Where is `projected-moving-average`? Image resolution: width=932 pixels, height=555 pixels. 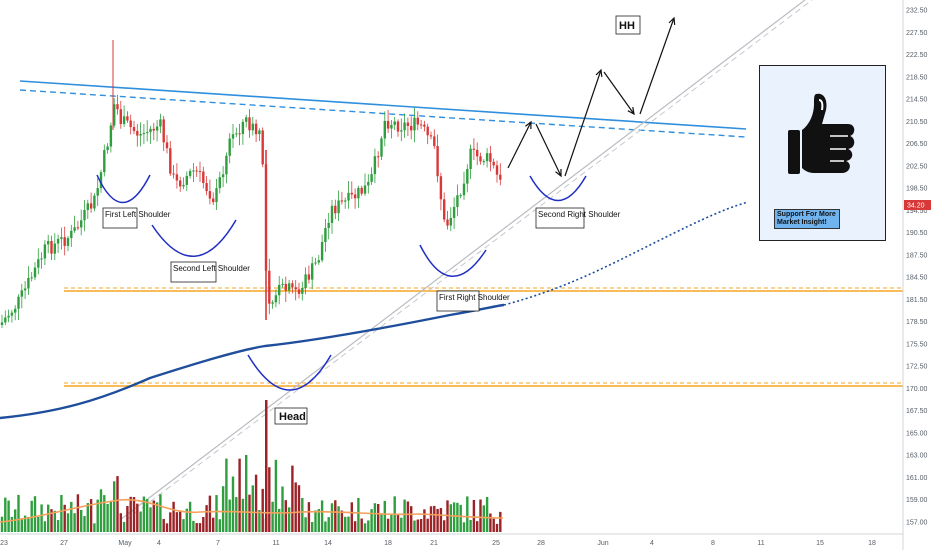
projected-moving-average is located at coordinates (626, 253).